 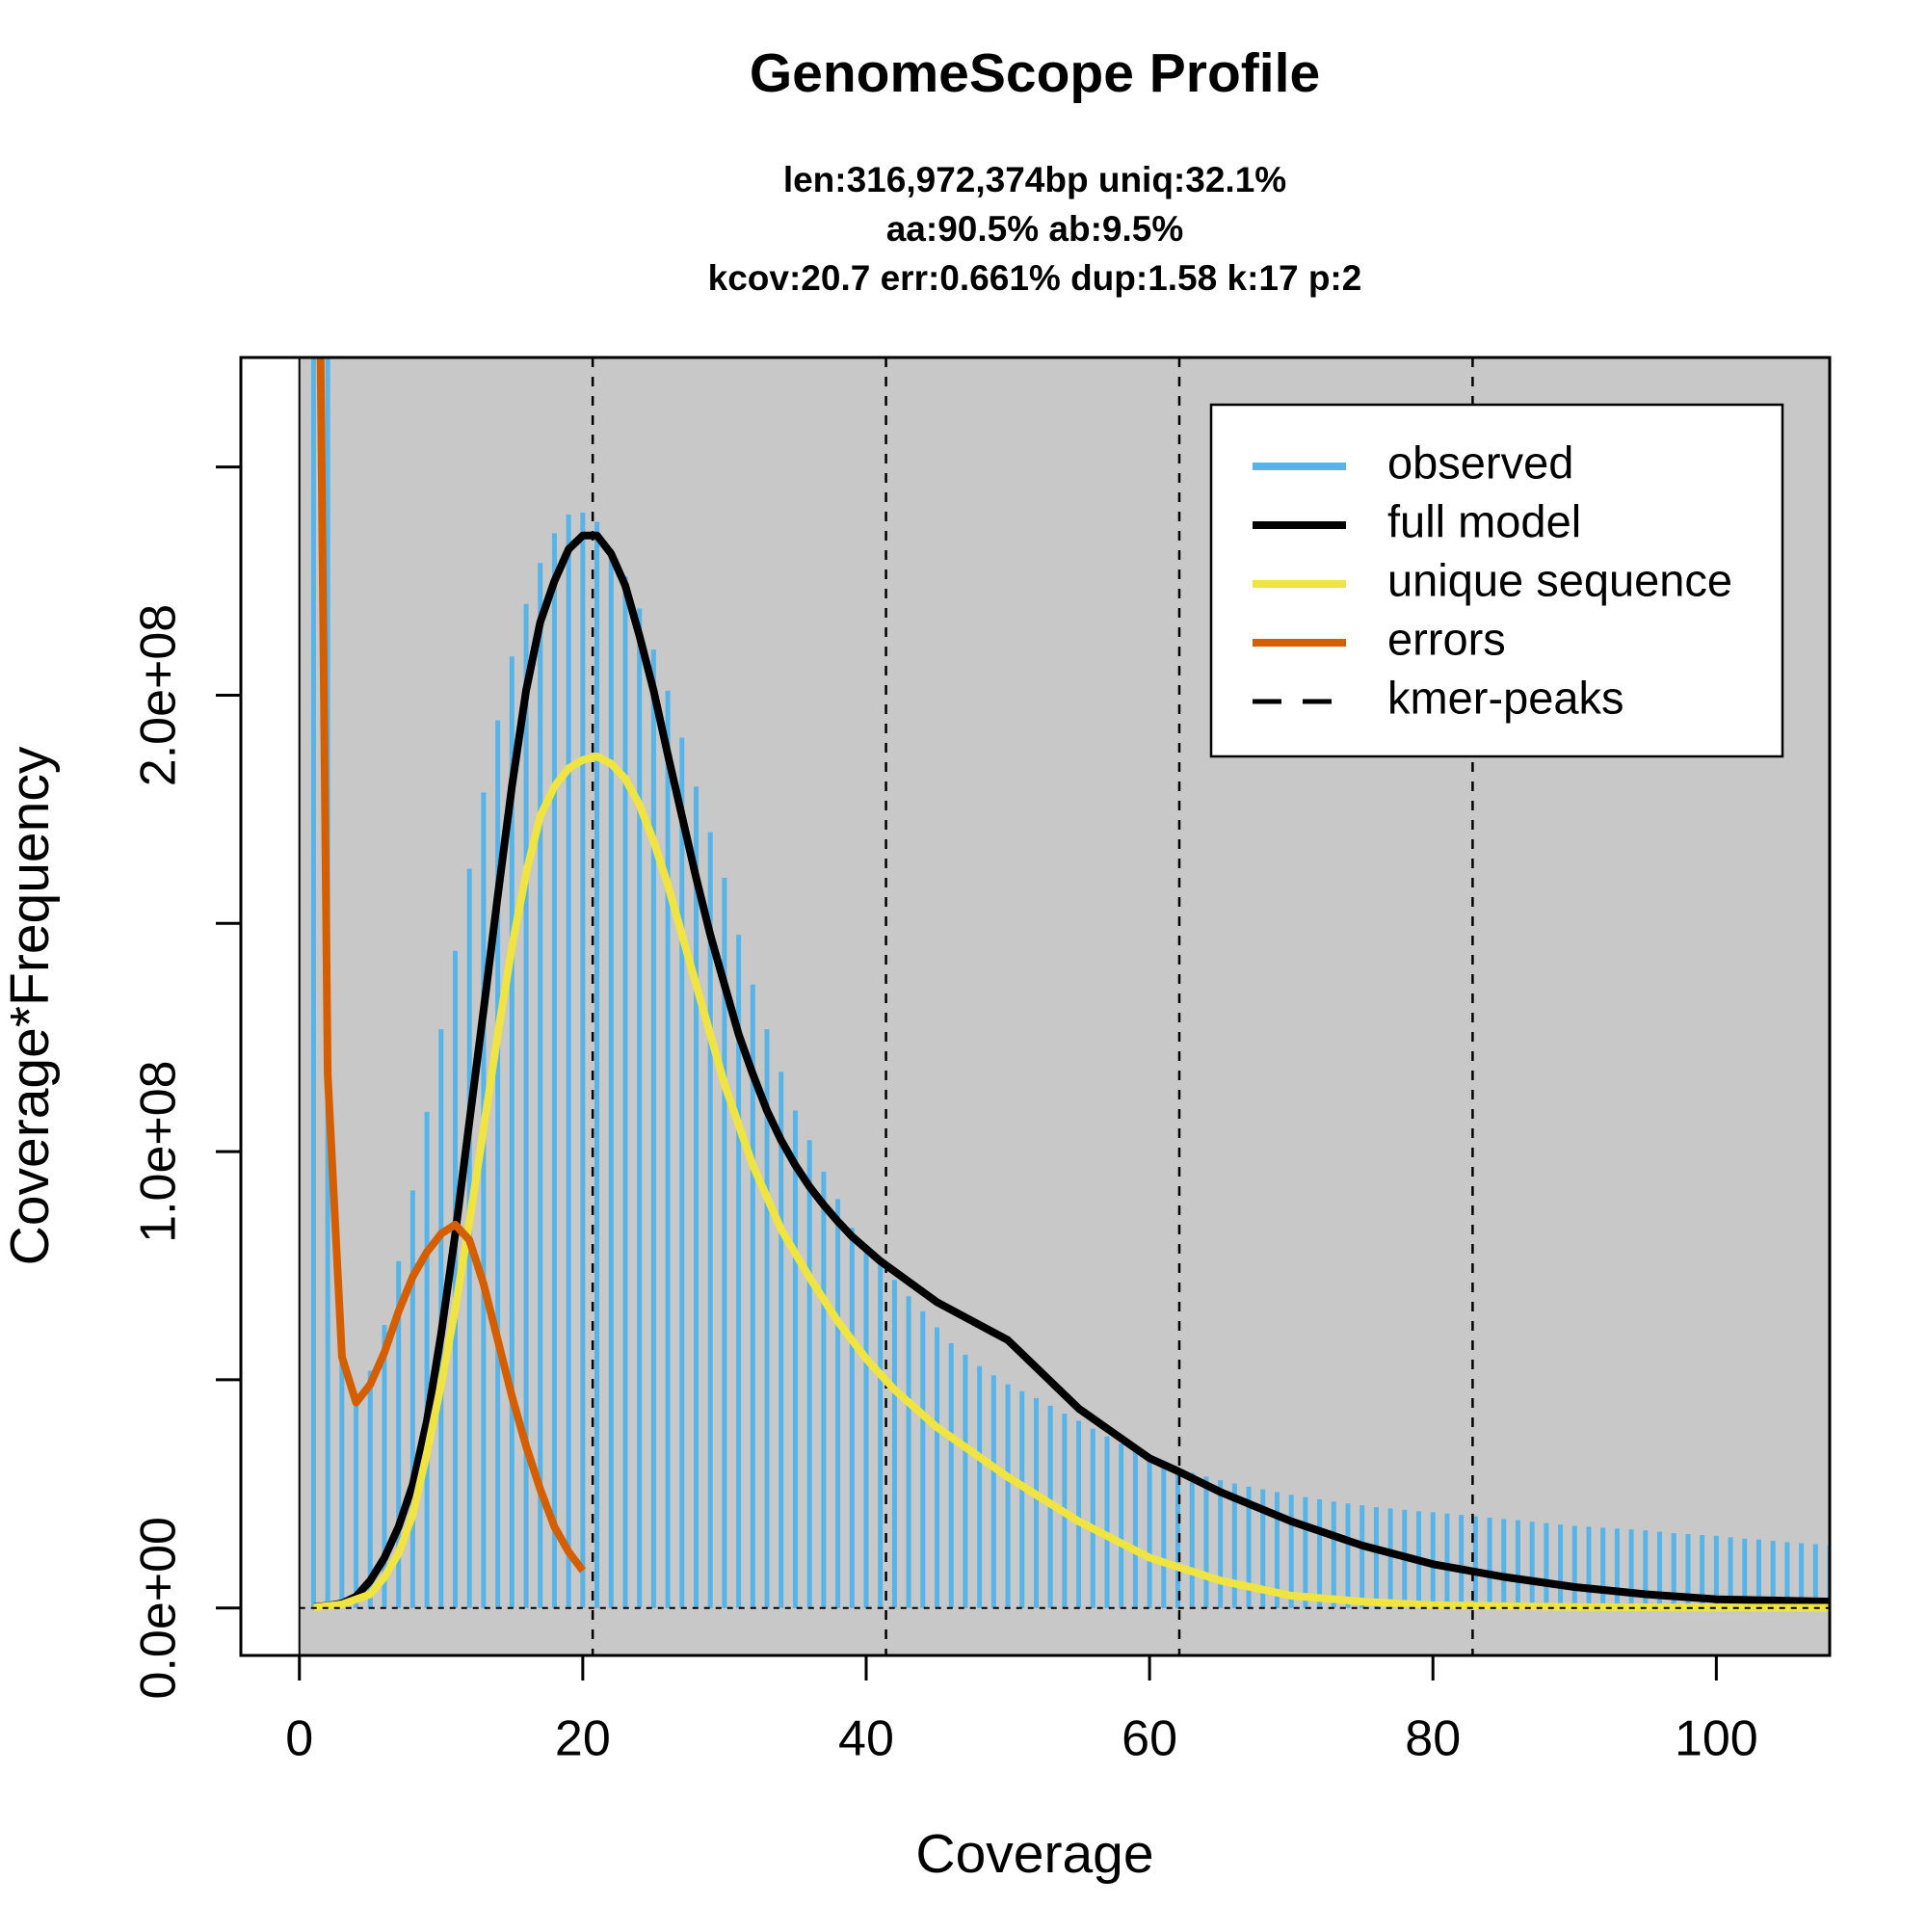 I want to click on subtitle: aa:90.5% ab:9.5%, so click(x=1035, y=229).